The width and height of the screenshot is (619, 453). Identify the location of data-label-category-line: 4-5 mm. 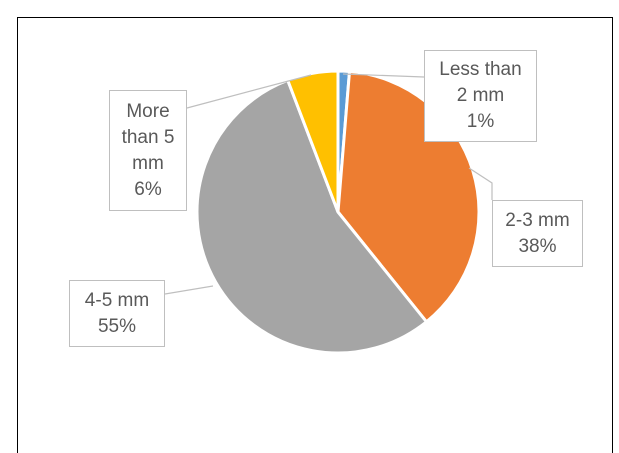
(117, 300).